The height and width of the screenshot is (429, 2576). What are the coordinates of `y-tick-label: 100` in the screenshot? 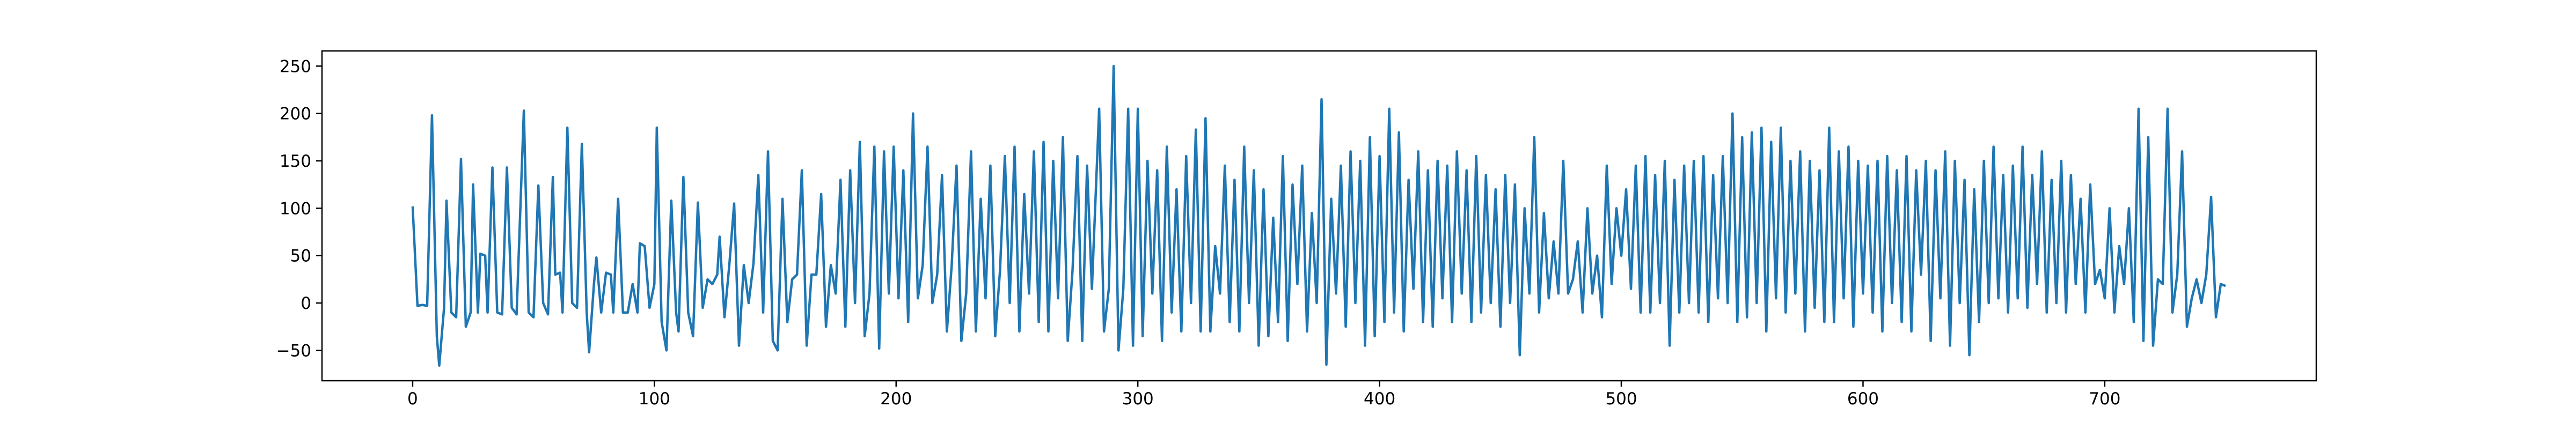 It's located at (295, 208).